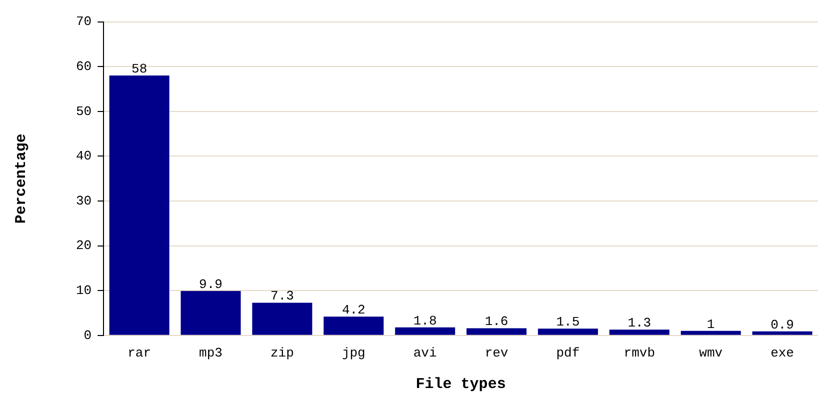 The width and height of the screenshot is (840, 405). I want to click on x-tick-label: wmv, so click(711, 353).